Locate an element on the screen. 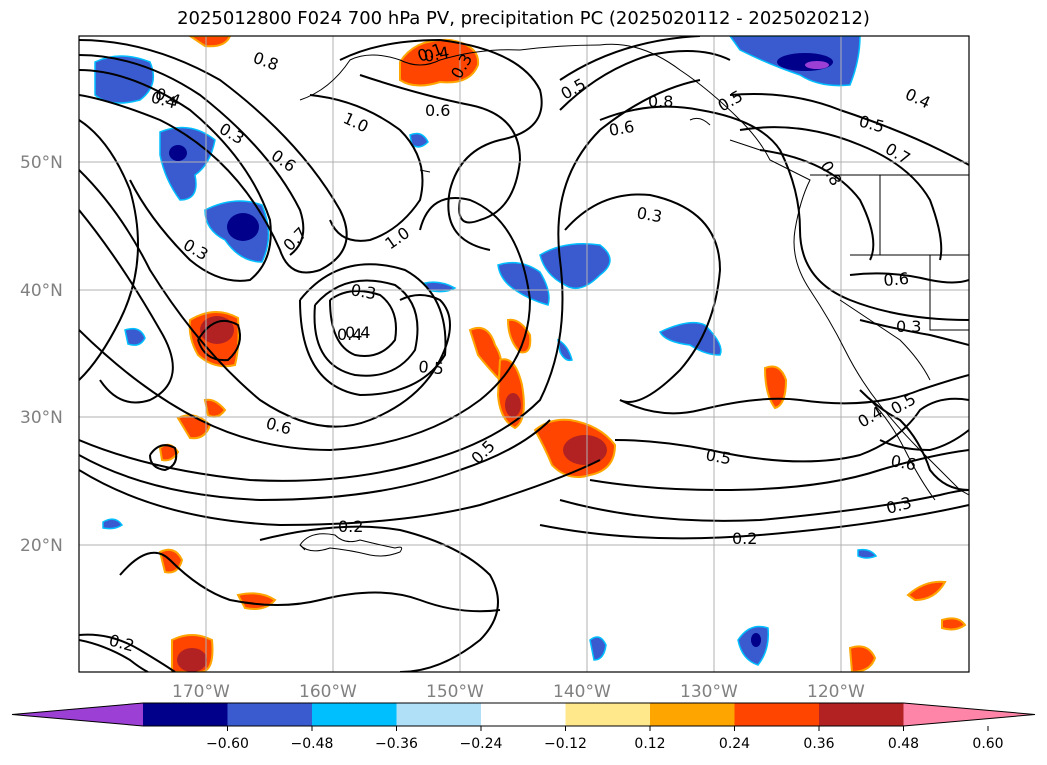 This screenshot has height=765, width=1047. colorbar-outline is located at coordinates (523, 714).